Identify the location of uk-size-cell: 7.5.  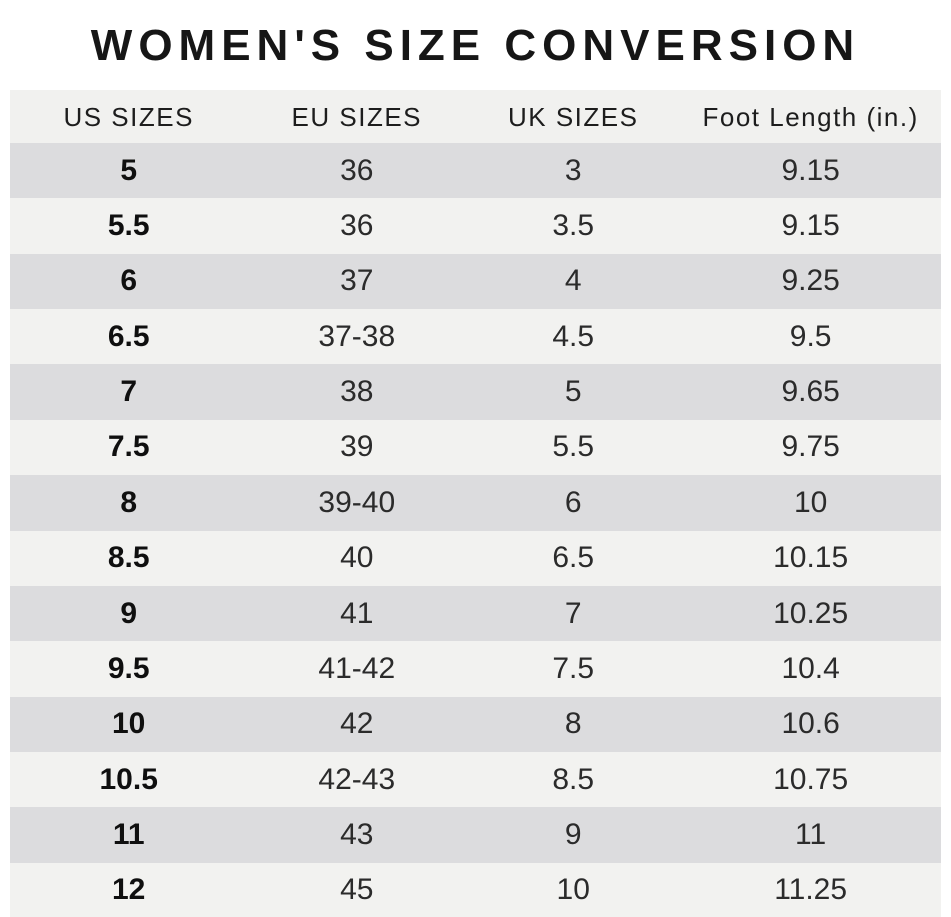
(573, 668).